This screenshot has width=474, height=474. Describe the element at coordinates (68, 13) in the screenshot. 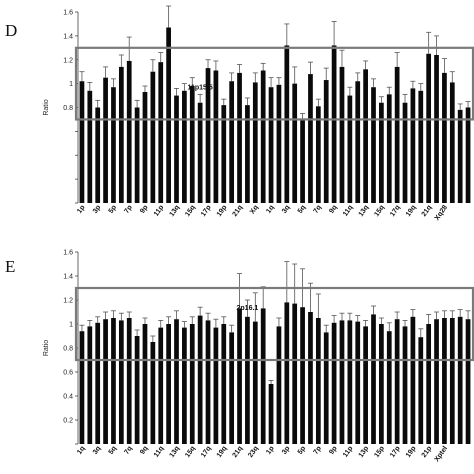

I see `y-tick-label: 1.6` at that location.